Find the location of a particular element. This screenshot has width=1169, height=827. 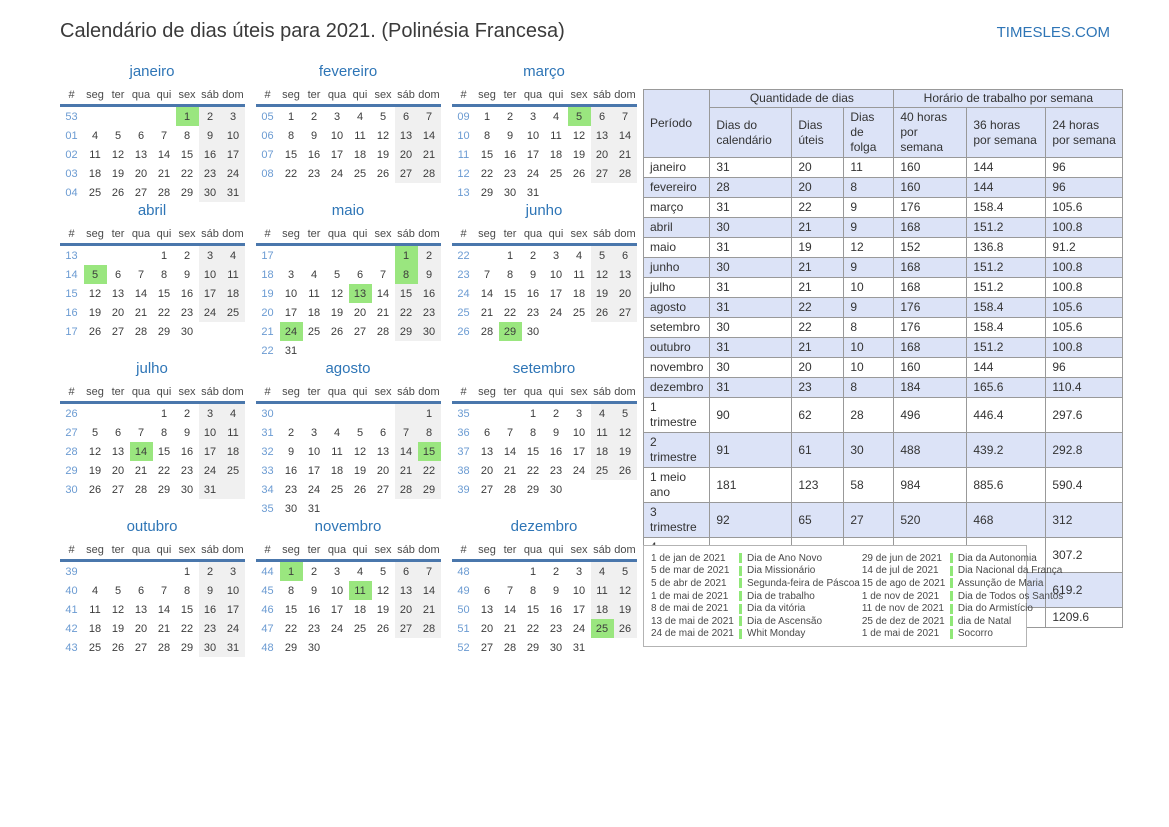

day-cell: 11 is located at coordinates (602, 590).